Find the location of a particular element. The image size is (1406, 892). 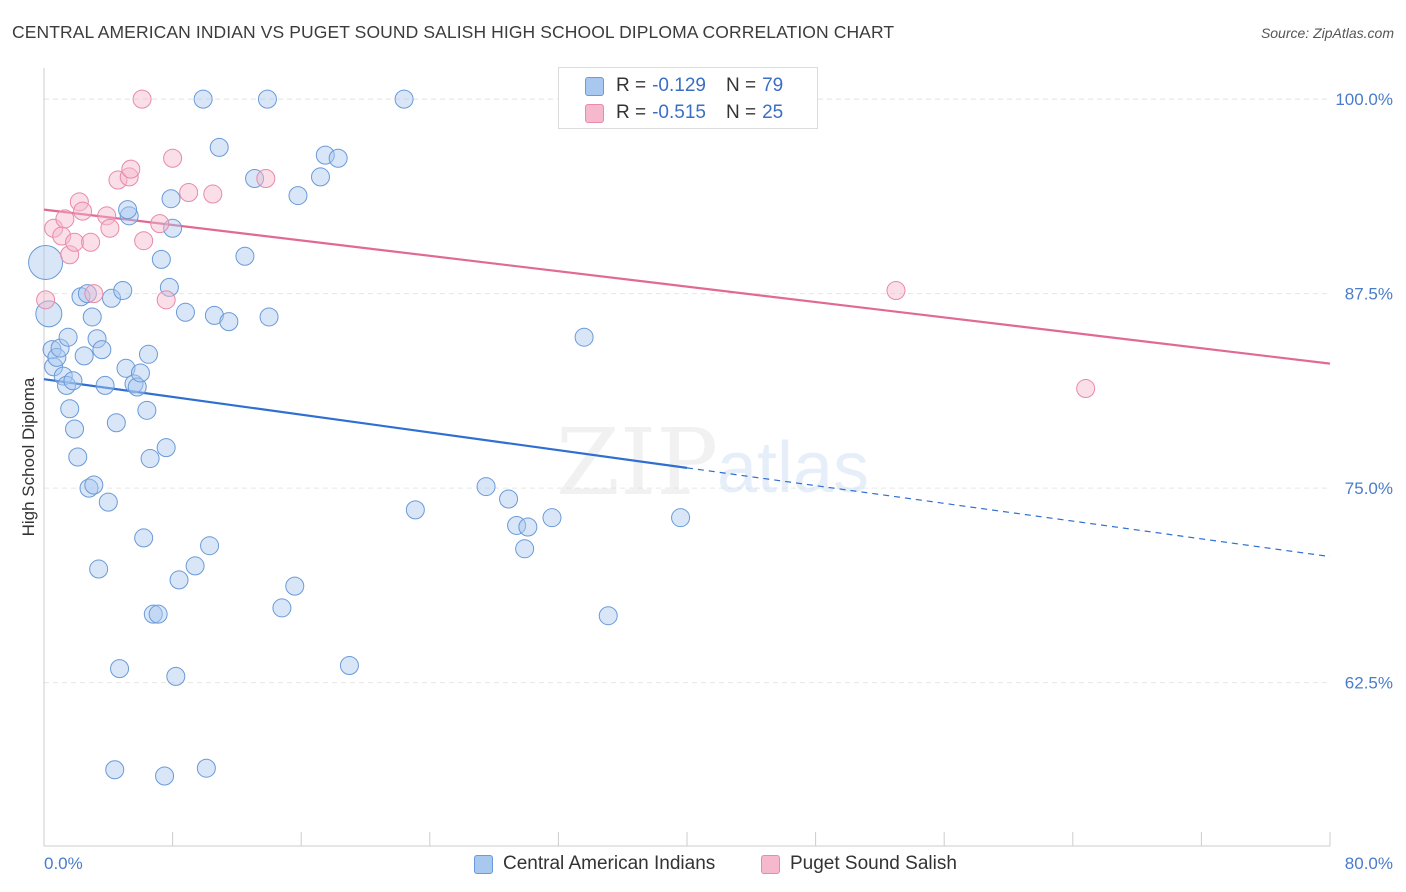

series-legend-central-american: Central American Indians is located at coordinates (594, 864).